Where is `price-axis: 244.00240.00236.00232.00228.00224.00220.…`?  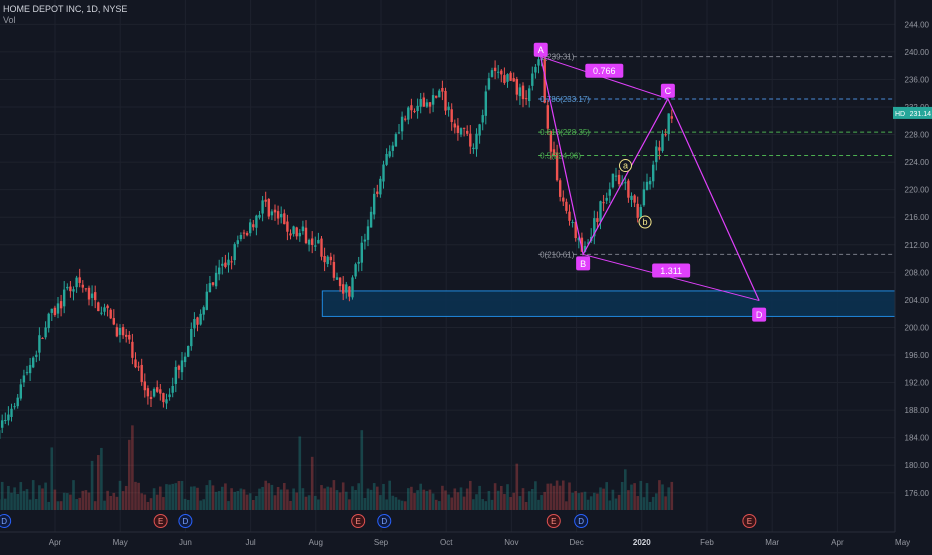 price-axis: 244.00240.00236.00232.00228.00224.00220.… is located at coordinates (912, 275).